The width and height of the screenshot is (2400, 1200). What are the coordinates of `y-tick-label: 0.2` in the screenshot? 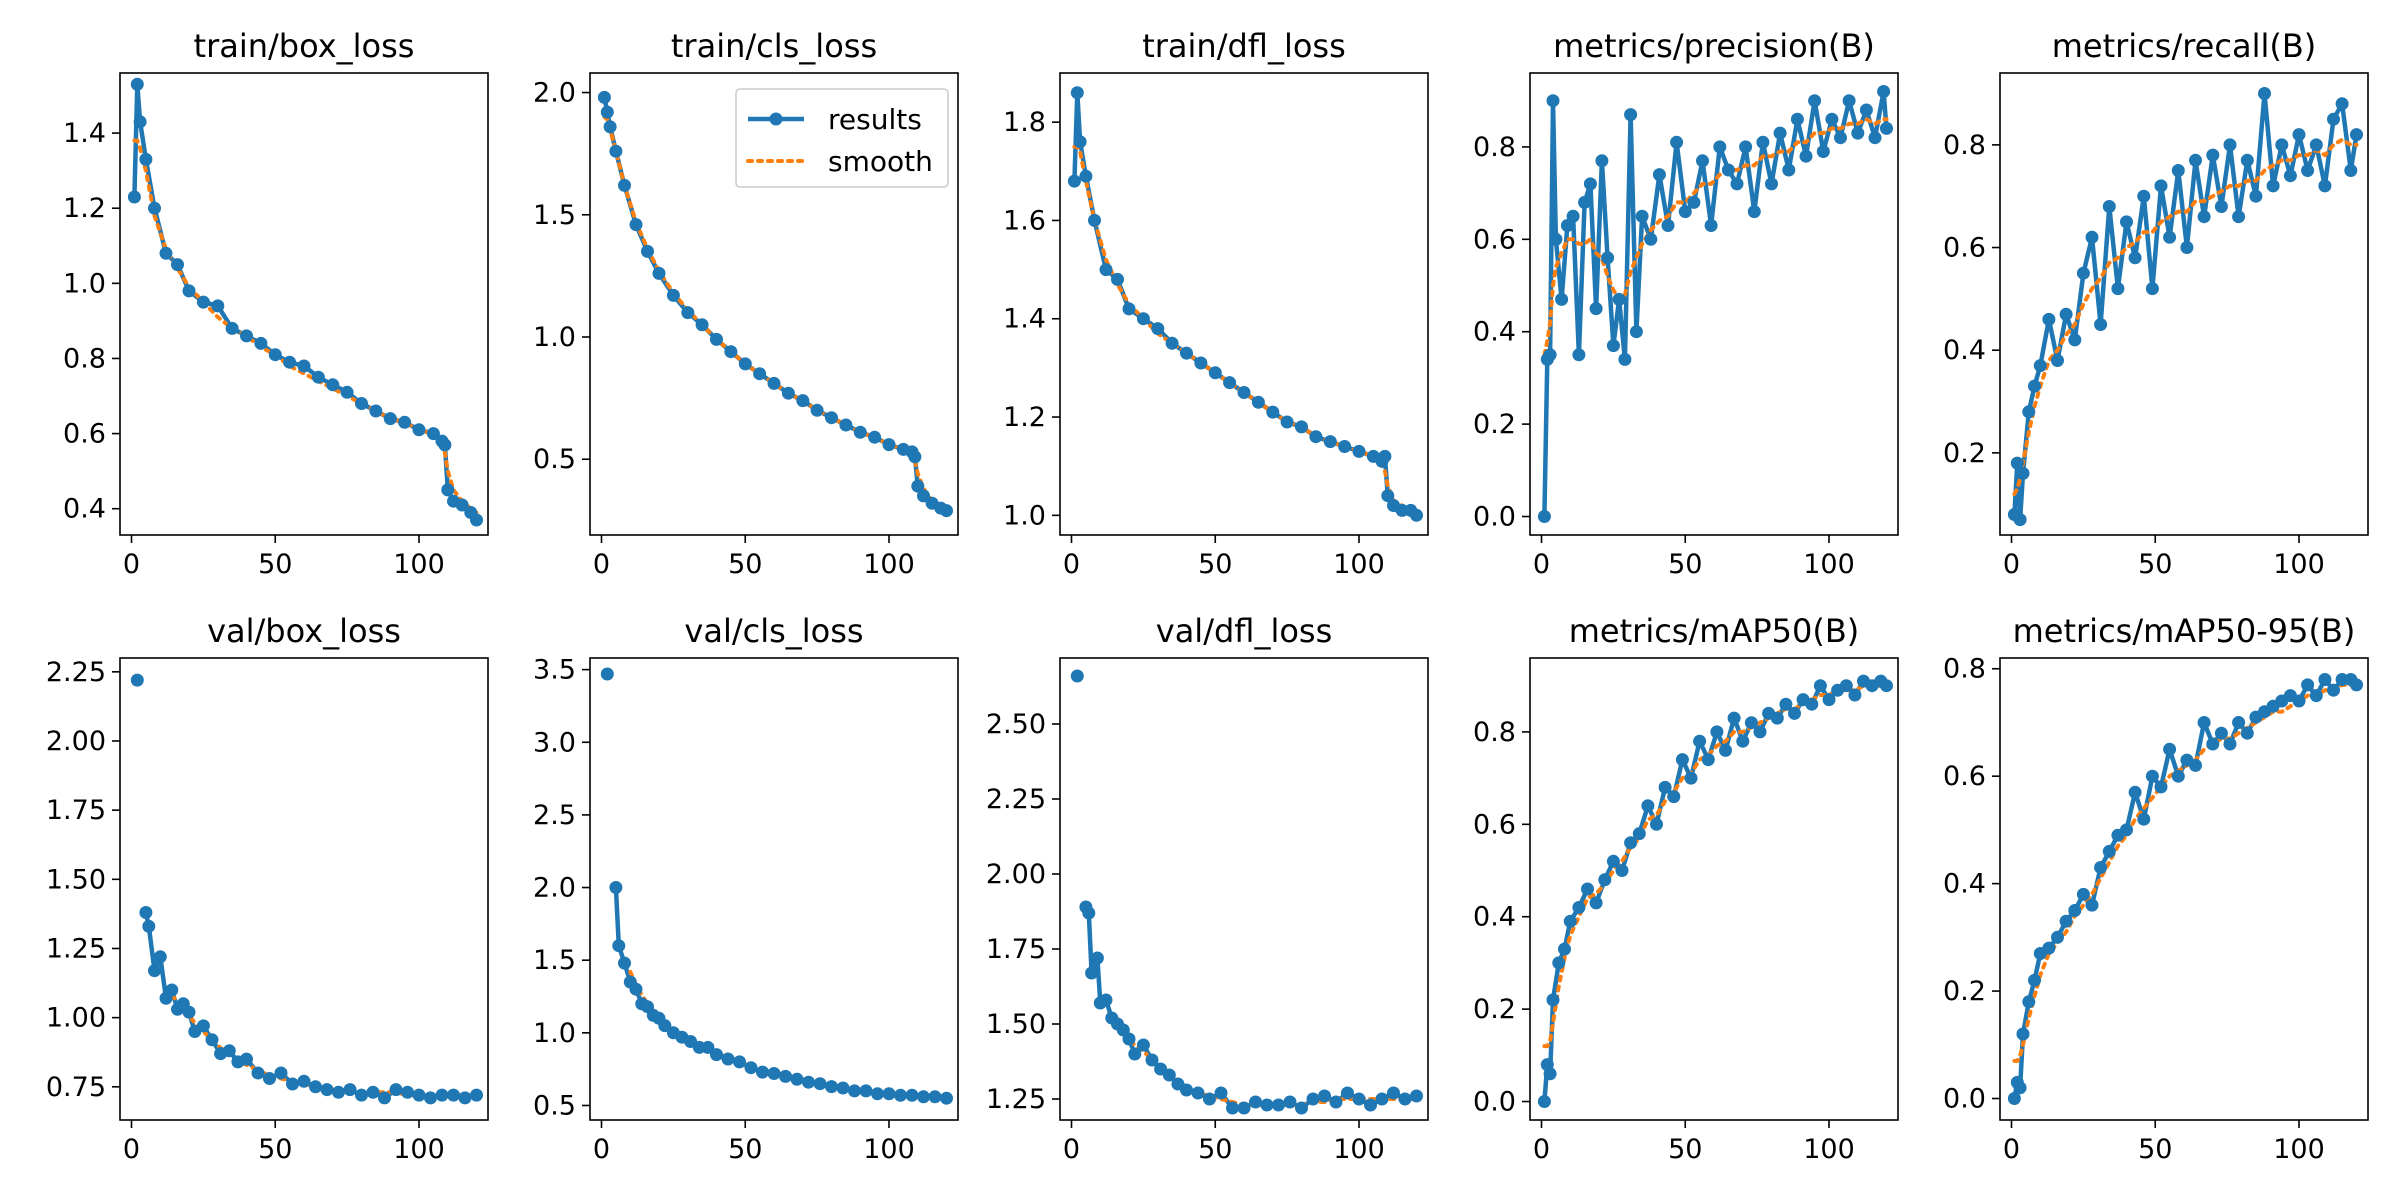 It's located at (1494, 424).